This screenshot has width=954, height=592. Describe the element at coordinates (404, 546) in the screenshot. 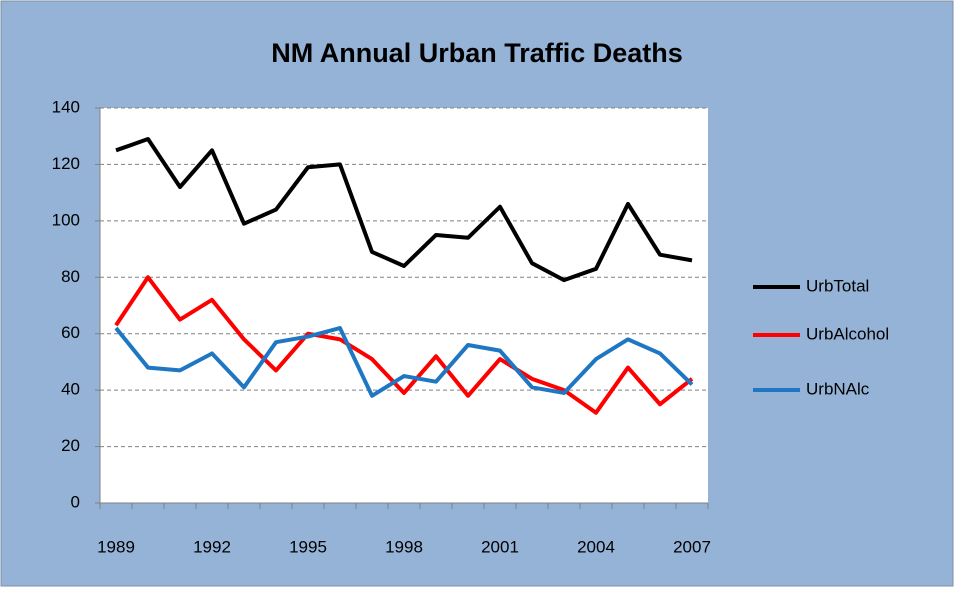

I see `x-tick-label: 1998` at that location.